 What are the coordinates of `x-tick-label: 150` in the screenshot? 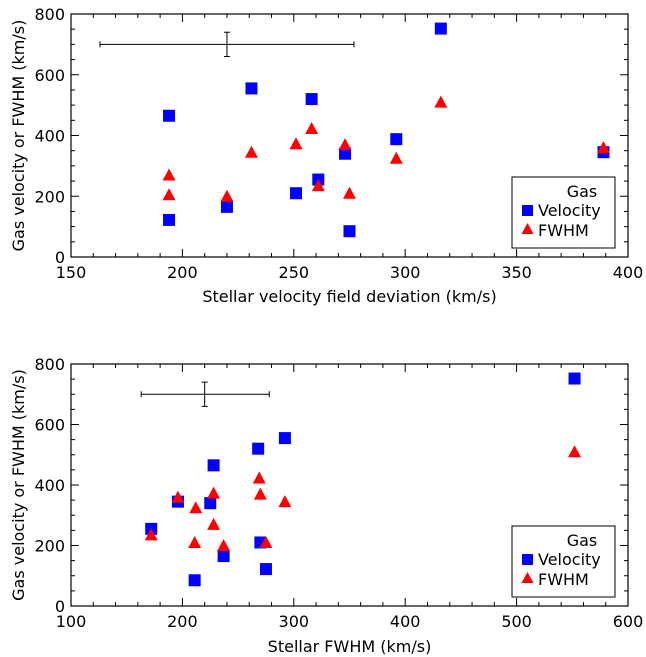 It's located at (71, 272).